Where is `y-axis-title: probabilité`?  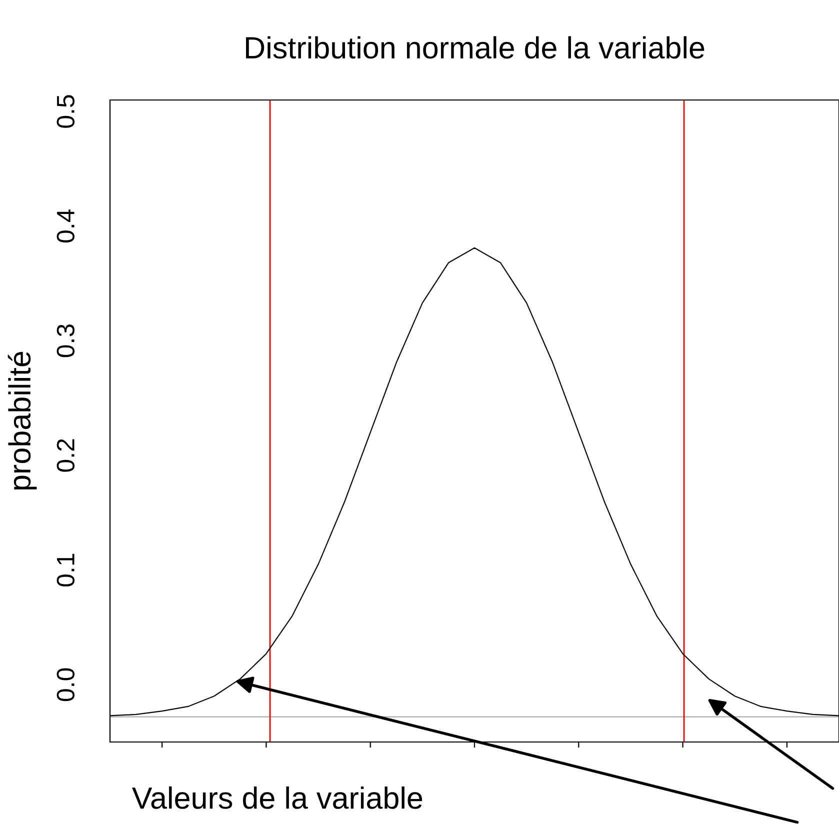
y-axis-title: probabilité is located at coordinates (22, 421).